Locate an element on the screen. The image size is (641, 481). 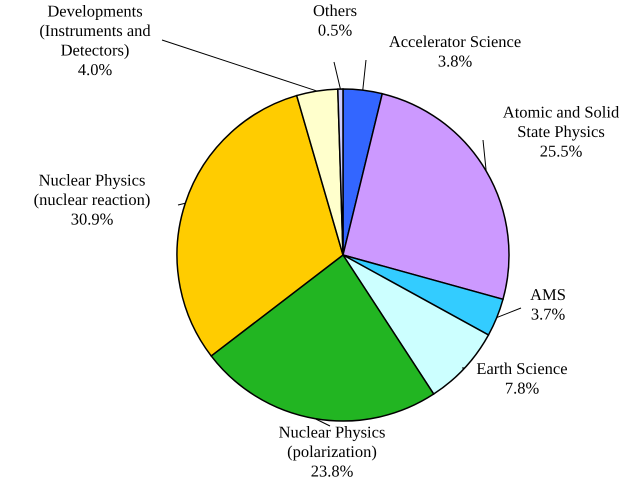
data-label: 3.8% is located at coordinates (455, 61).